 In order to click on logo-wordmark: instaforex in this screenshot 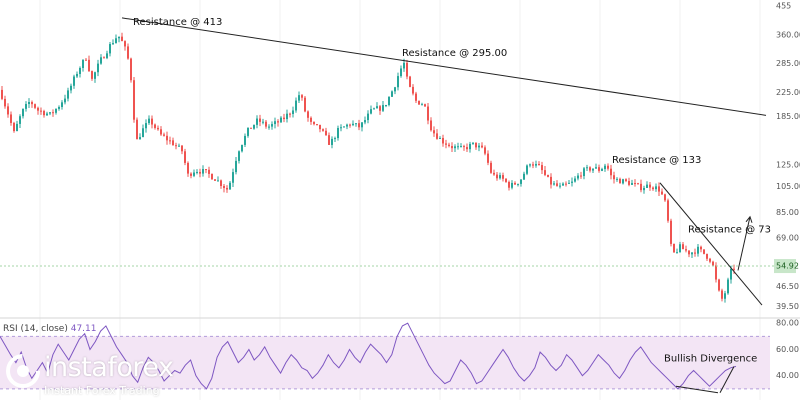, I will do `click(109, 367)`.